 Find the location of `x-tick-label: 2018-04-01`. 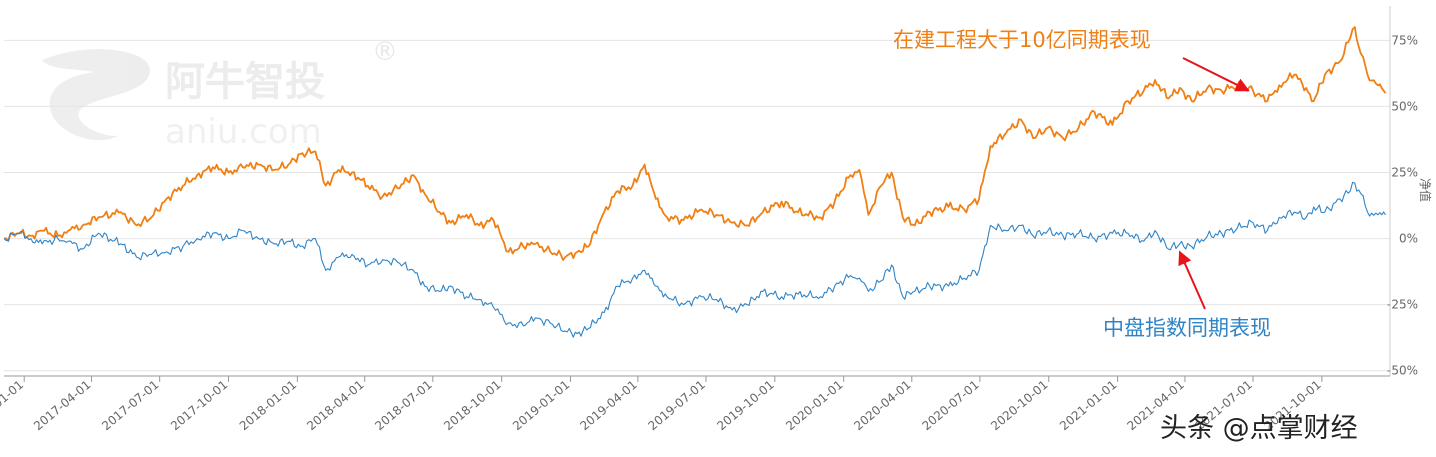

x-tick-label: 2018-04-01 is located at coordinates (335, 406).